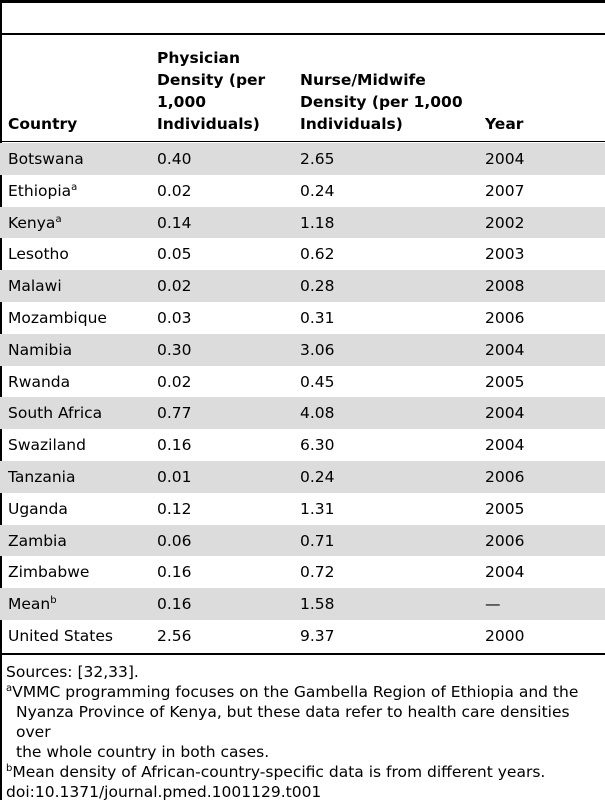  I want to click on country-name: Kenya, so click(32, 222).